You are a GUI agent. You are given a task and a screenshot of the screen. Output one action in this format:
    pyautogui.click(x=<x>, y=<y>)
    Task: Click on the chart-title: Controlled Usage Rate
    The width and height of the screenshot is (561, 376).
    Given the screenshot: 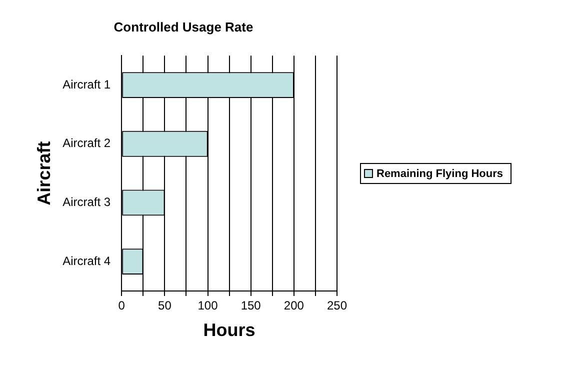 What is the action you would take?
    pyautogui.click(x=184, y=26)
    